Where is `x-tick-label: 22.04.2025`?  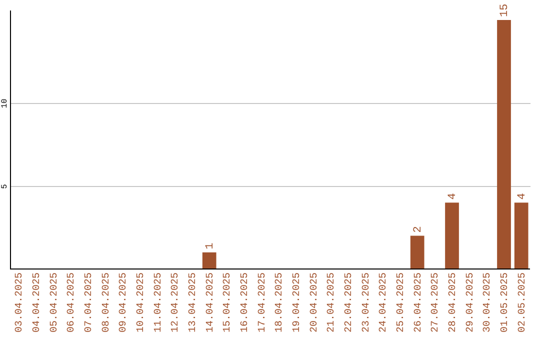 x-tick-label: 22.04.2025 is located at coordinates (349, 302).